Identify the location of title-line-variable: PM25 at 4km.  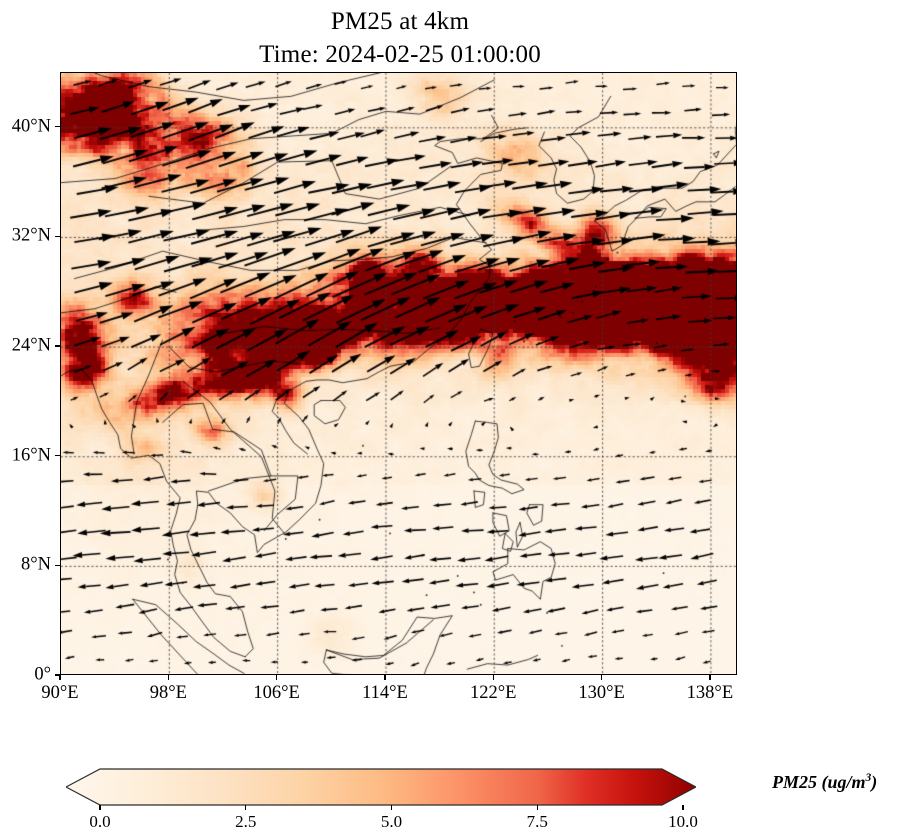
(400, 21).